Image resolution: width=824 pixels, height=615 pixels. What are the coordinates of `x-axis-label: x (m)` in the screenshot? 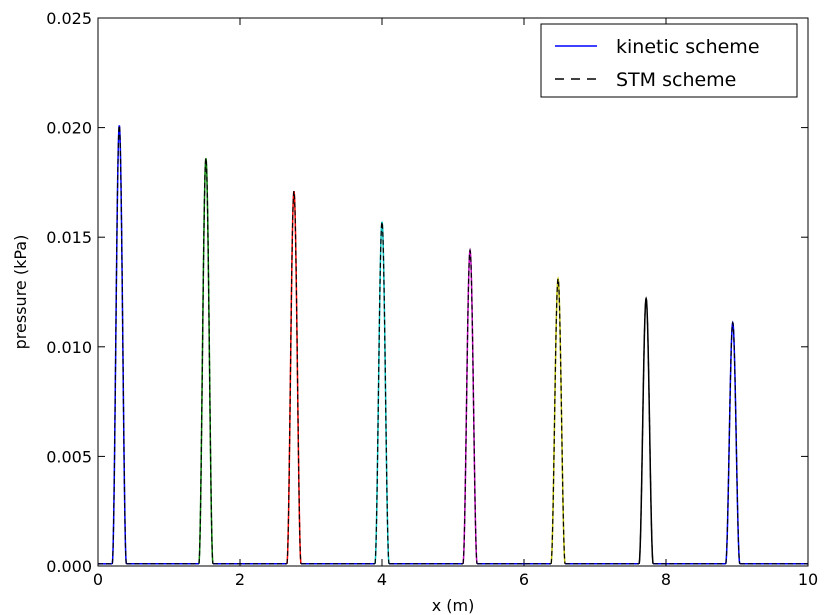 It's located at (453, 605).